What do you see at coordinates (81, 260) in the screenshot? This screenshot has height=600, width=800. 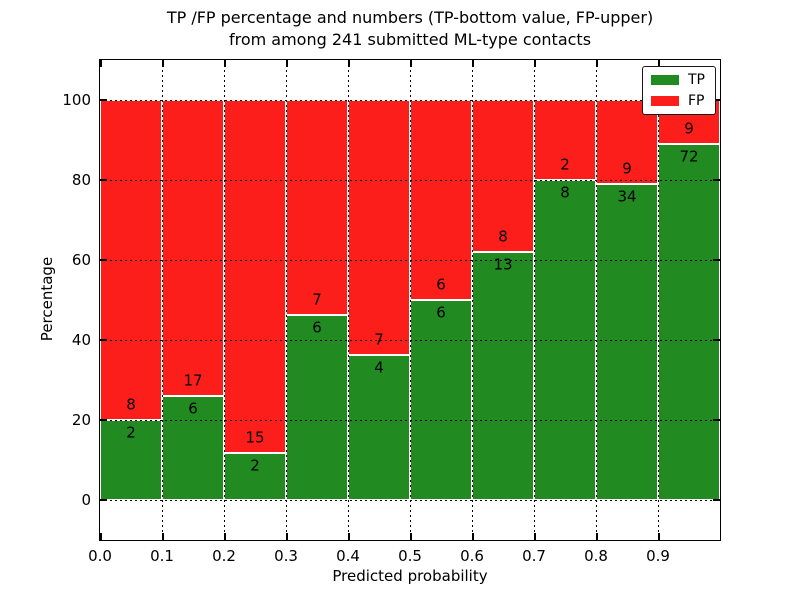 I see `y-tick-label: 60` at bounding box center [81, 260].